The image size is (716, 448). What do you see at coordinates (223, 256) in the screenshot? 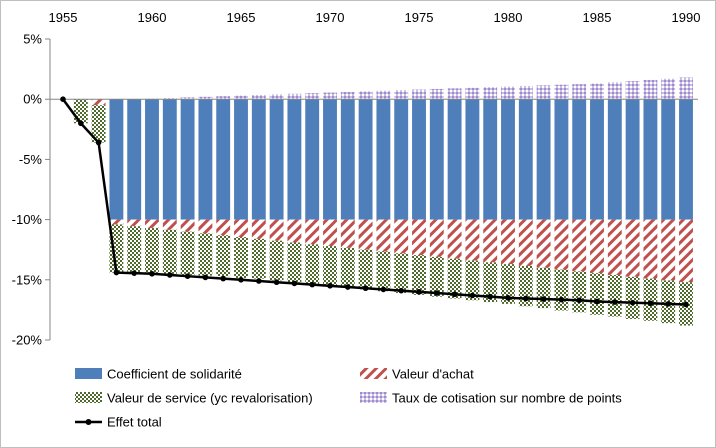
I see `bar-3-1964` at bounding box center [223, 256].